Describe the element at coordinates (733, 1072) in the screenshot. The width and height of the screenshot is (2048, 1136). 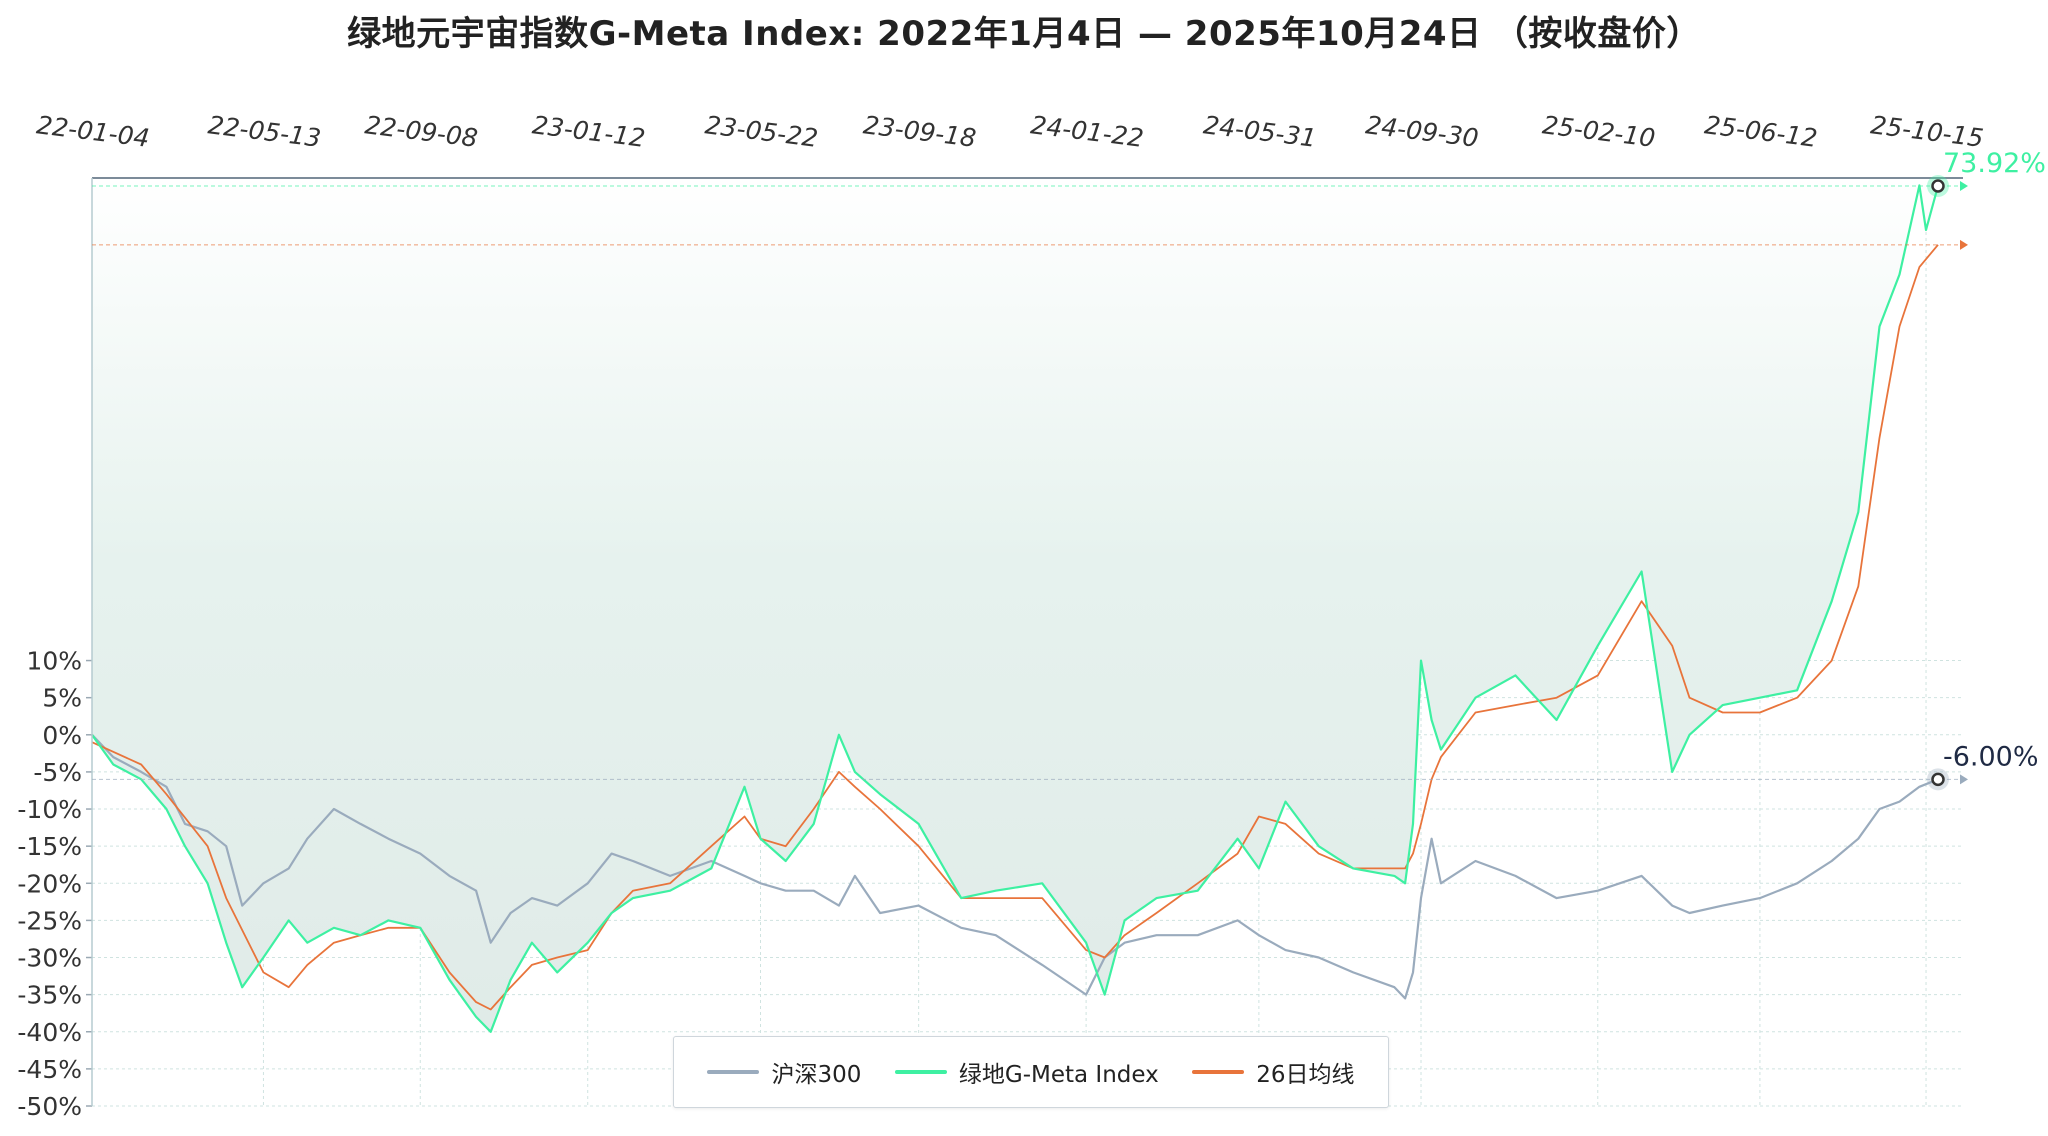
I see `legend-swatch-hs300` at that location.